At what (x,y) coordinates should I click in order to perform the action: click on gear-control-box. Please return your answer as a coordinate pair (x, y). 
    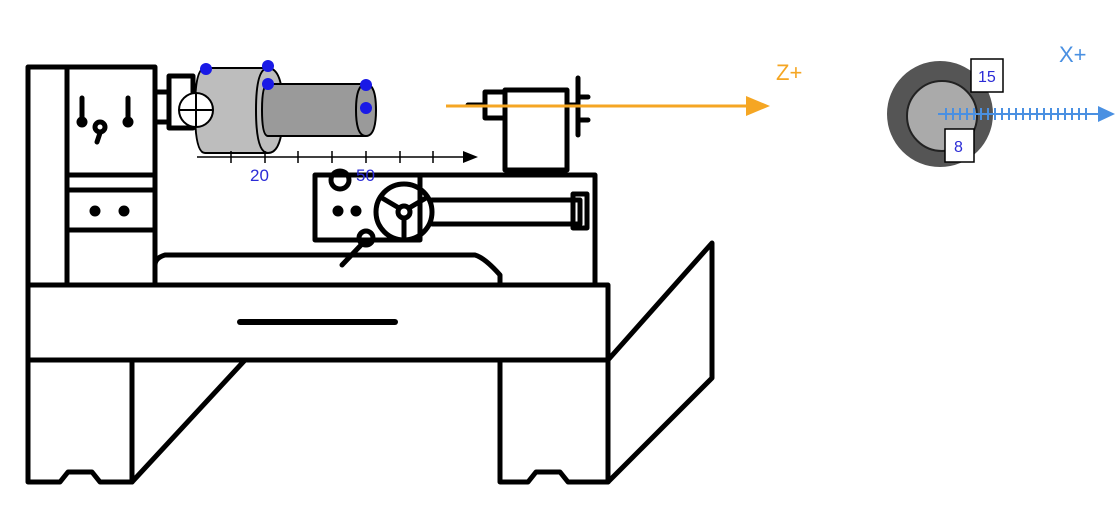
    Looking at the image, I should click on (111, 210).